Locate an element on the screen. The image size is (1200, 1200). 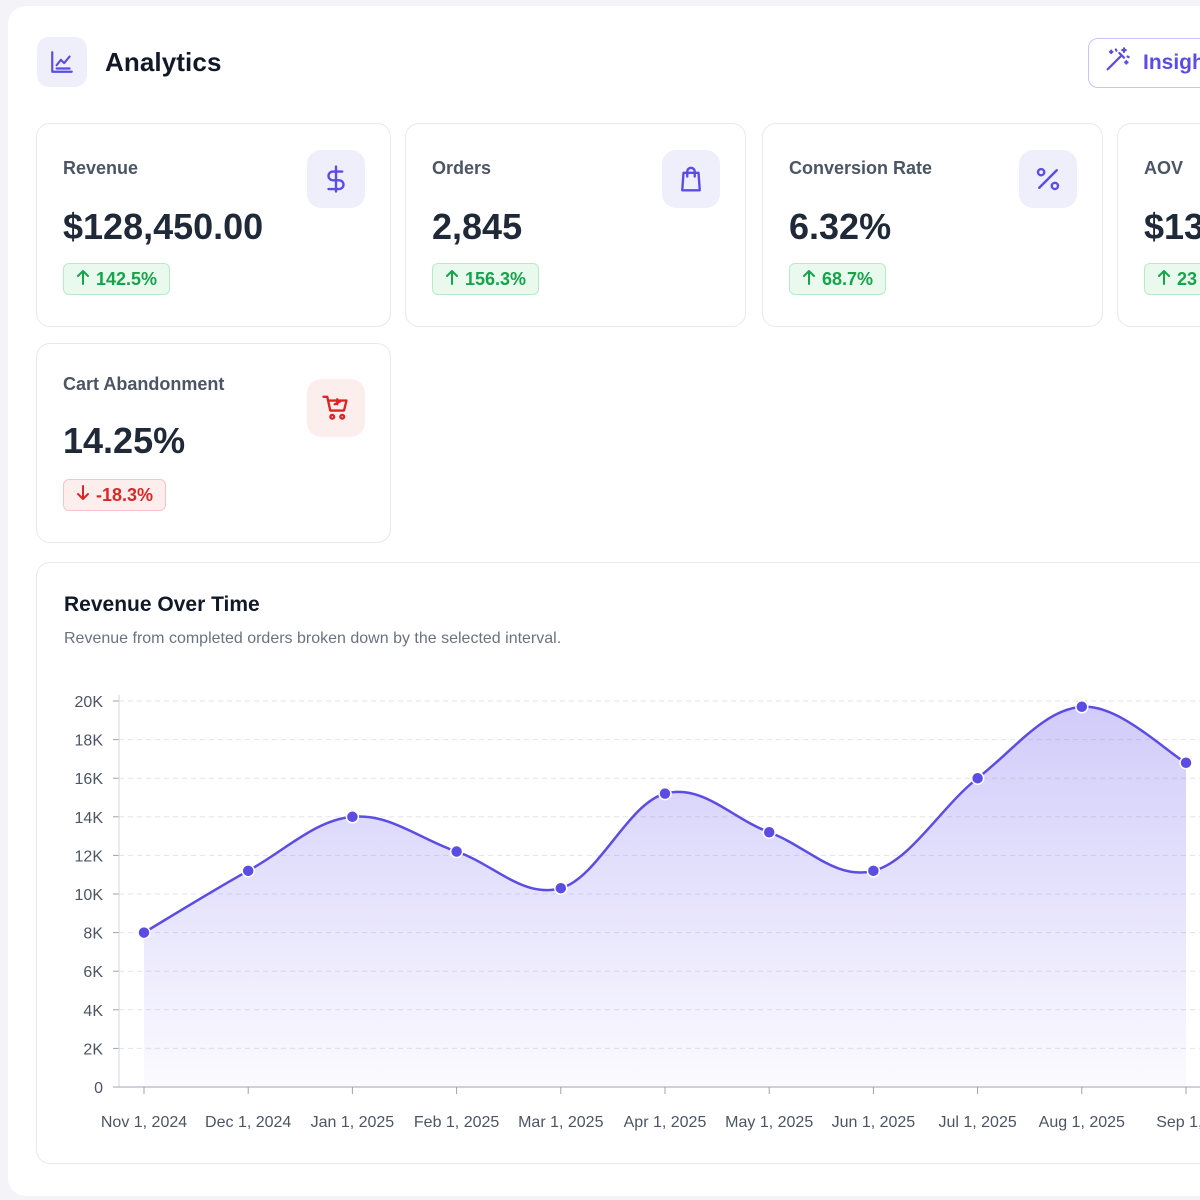
y-tick-label: 14K is located at coordinates (89, 818).